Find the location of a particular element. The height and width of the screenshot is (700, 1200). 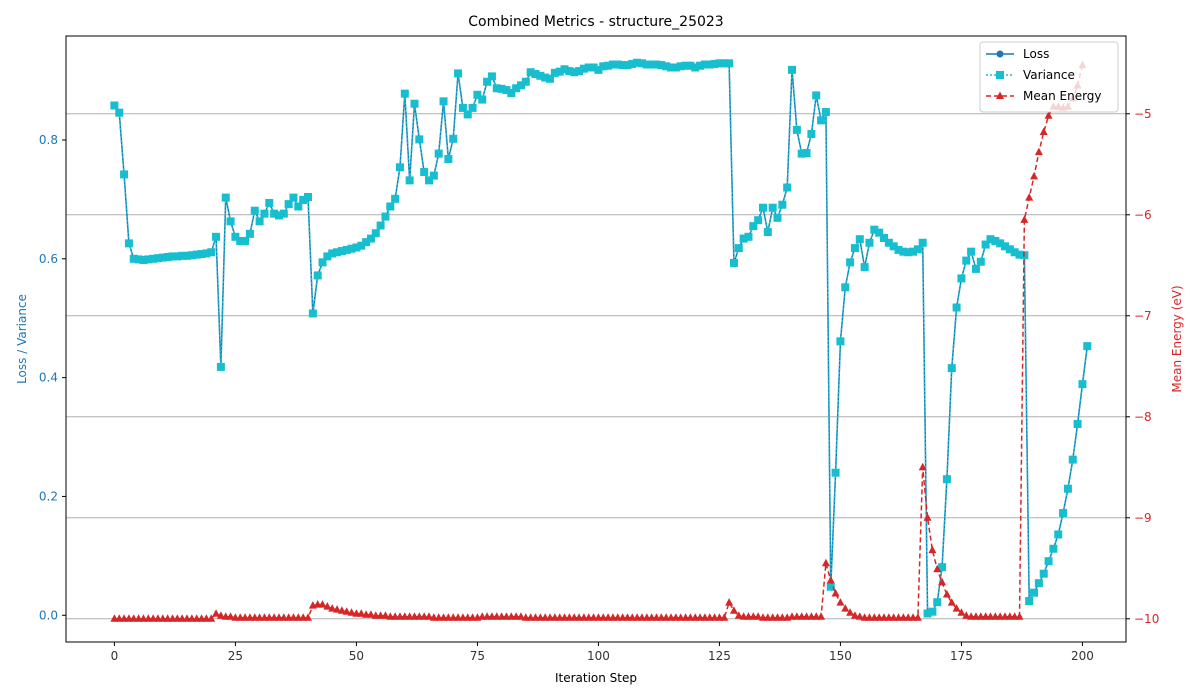

legend: Loss Variance Mean Energy is located at coordinates (1049, 77).